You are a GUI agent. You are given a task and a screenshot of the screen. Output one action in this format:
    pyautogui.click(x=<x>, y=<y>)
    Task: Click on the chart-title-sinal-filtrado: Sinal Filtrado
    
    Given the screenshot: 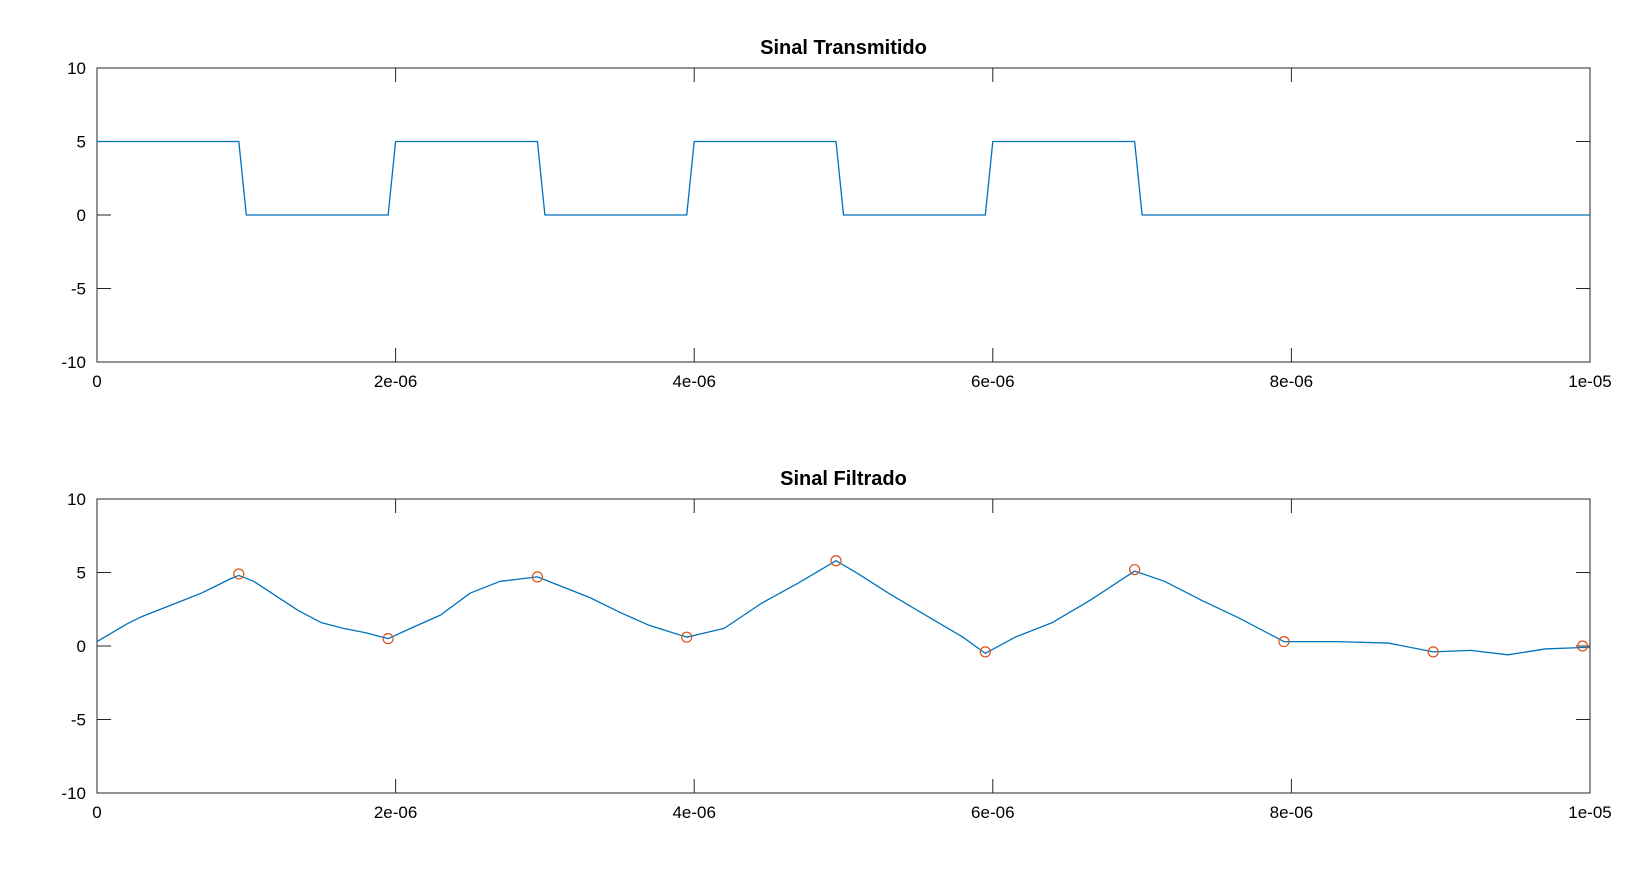 What is the action you would take?
    pyautogui.click(x=843, y=479)
    